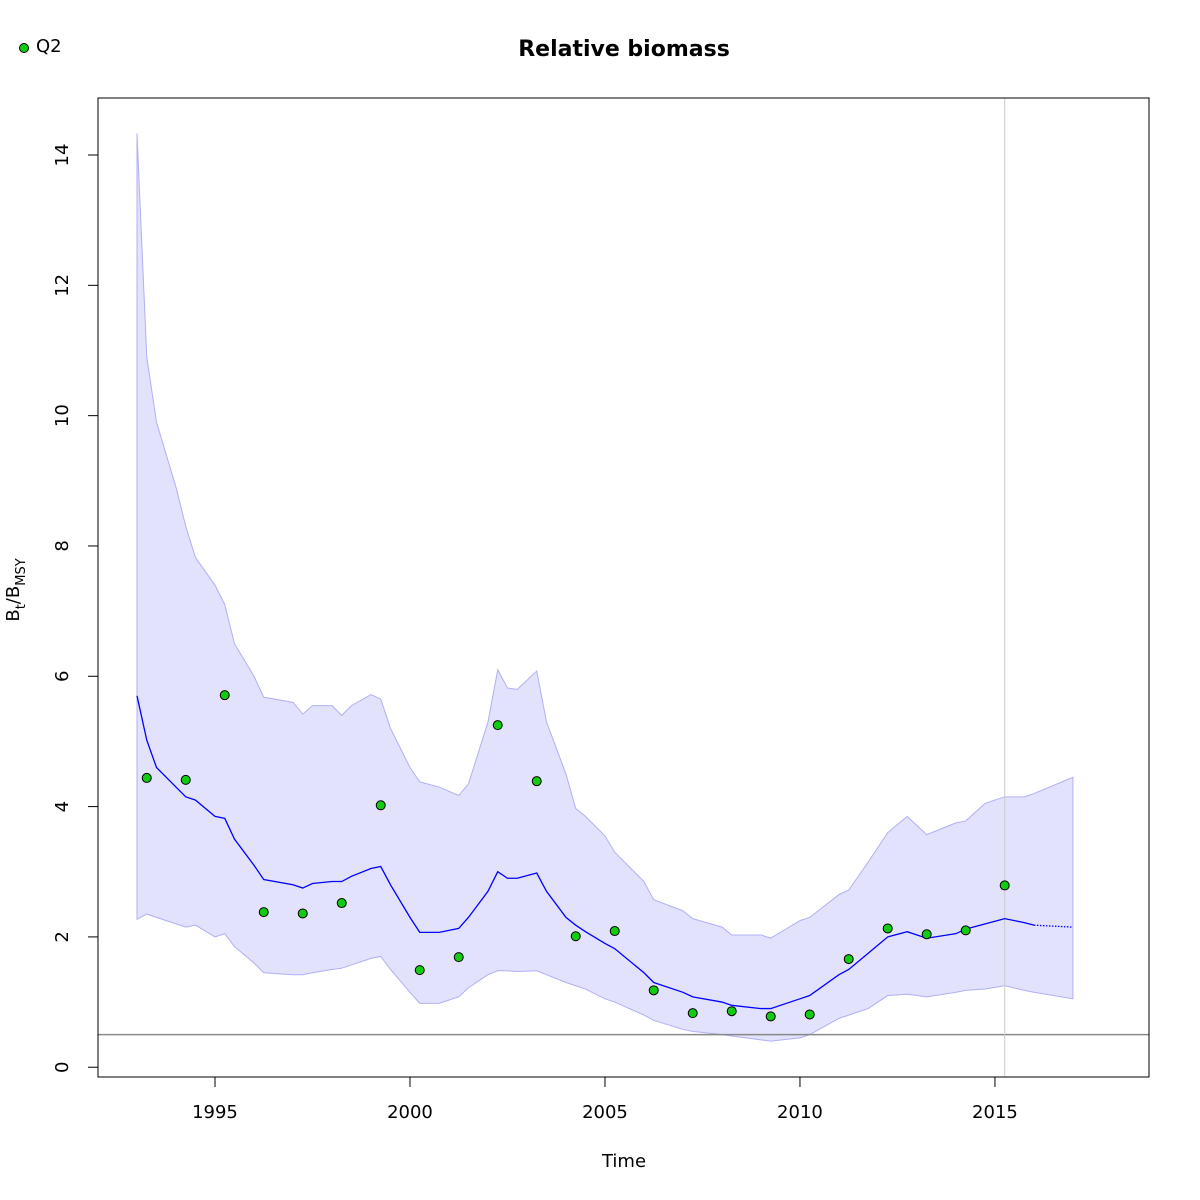 The height and width of the screenshot is (1200, 1200). Describe the element at coordinates (62, 415) in the screenshot. I see `y-tick-label: 10` at that location.